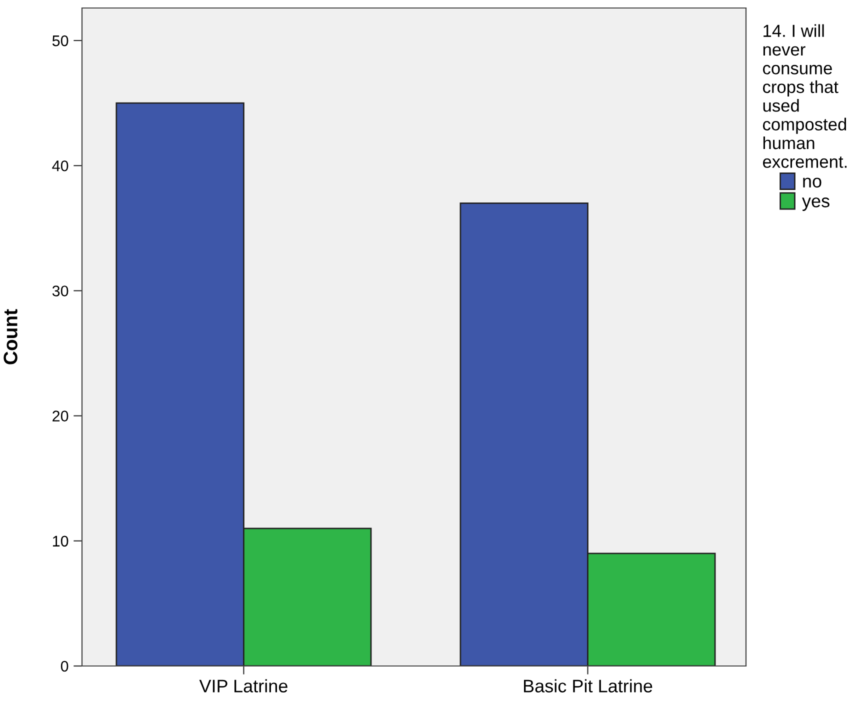 This screenshot has height=710, width=865. What do you see at coordinates (11, 336) in the screenshot?
I see `y-axis-title: Count` at bounding box center [11, 336].